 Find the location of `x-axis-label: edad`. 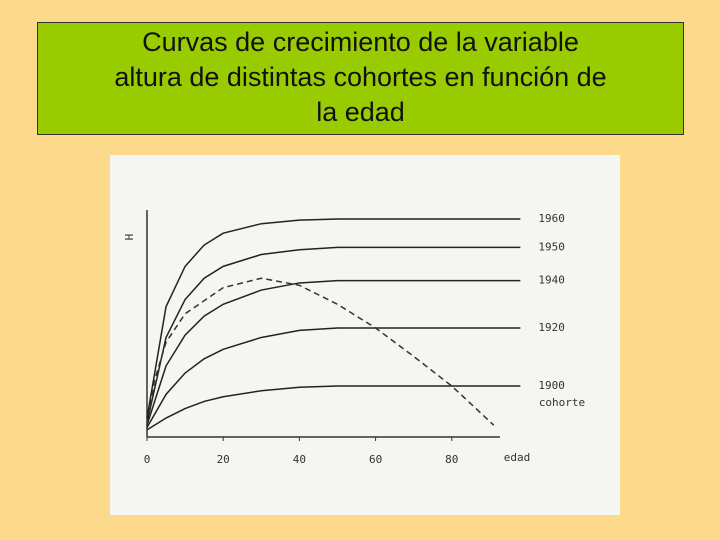

x-axis-label: edad is located at coordinates (517, 457).